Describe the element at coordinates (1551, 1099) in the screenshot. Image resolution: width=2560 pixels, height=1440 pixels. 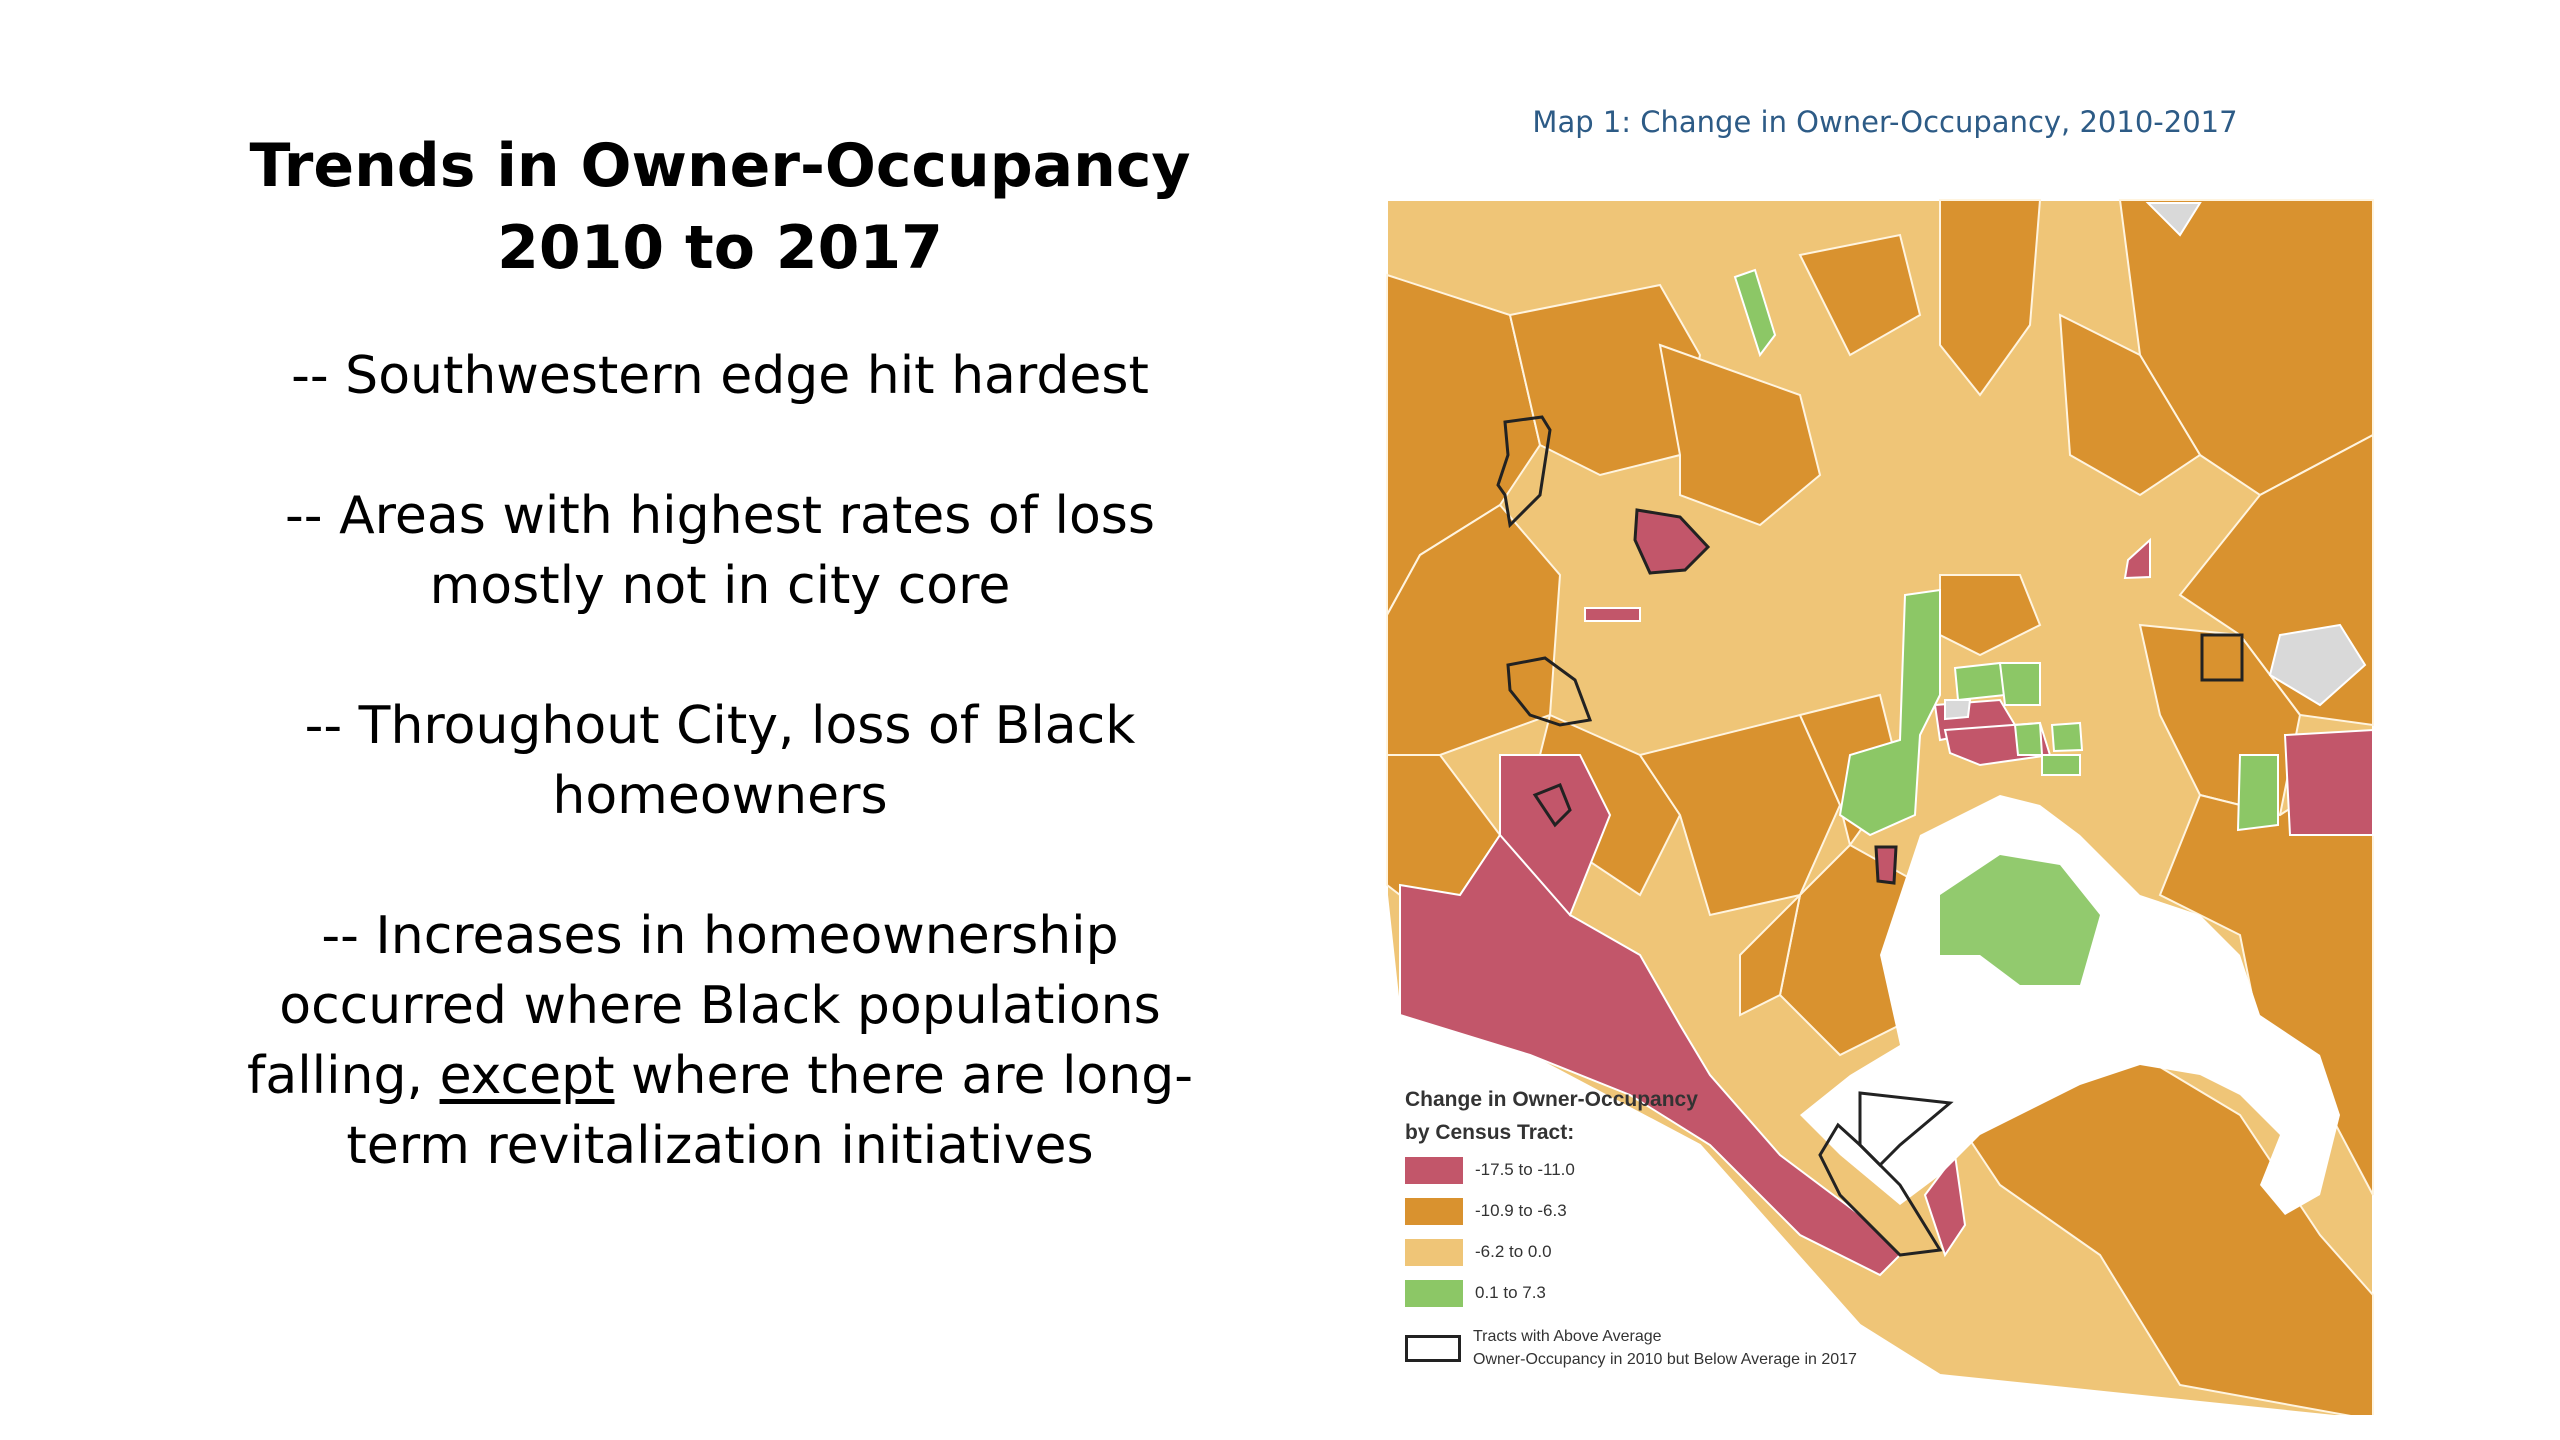
I see `legend-title-line1: Change in Owner-Occupancy` at that location.